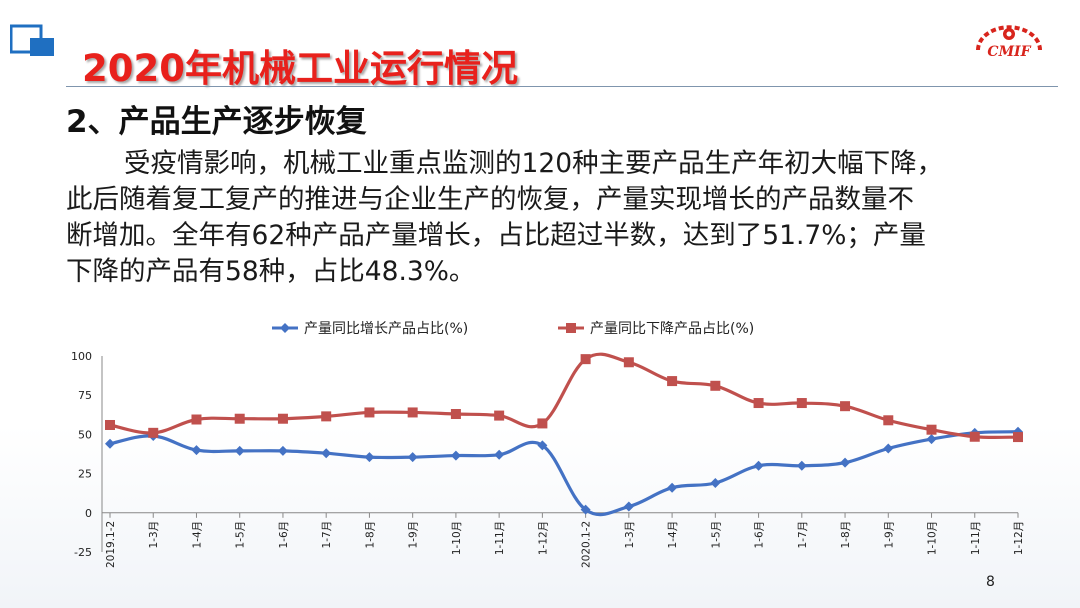 The height and width of the screenshot is (608, 1080). I want to click on slide-title: 2020年机械工业运行情况, so click(300, 68).